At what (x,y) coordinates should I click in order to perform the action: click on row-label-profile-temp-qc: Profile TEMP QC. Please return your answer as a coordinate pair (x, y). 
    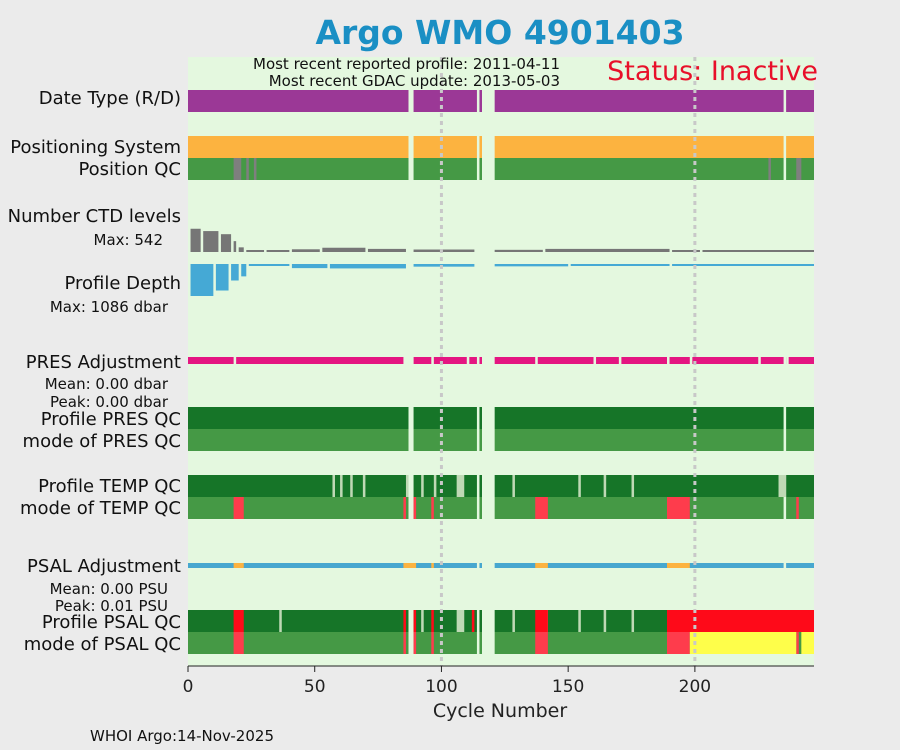
    Looking at the image, I should click on (109, 486).